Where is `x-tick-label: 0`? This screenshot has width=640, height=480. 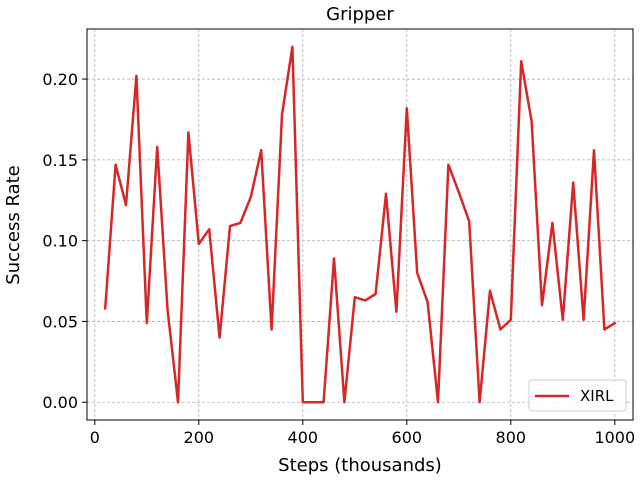 x-tick-label: 0 is located at coordinates (95, 437).